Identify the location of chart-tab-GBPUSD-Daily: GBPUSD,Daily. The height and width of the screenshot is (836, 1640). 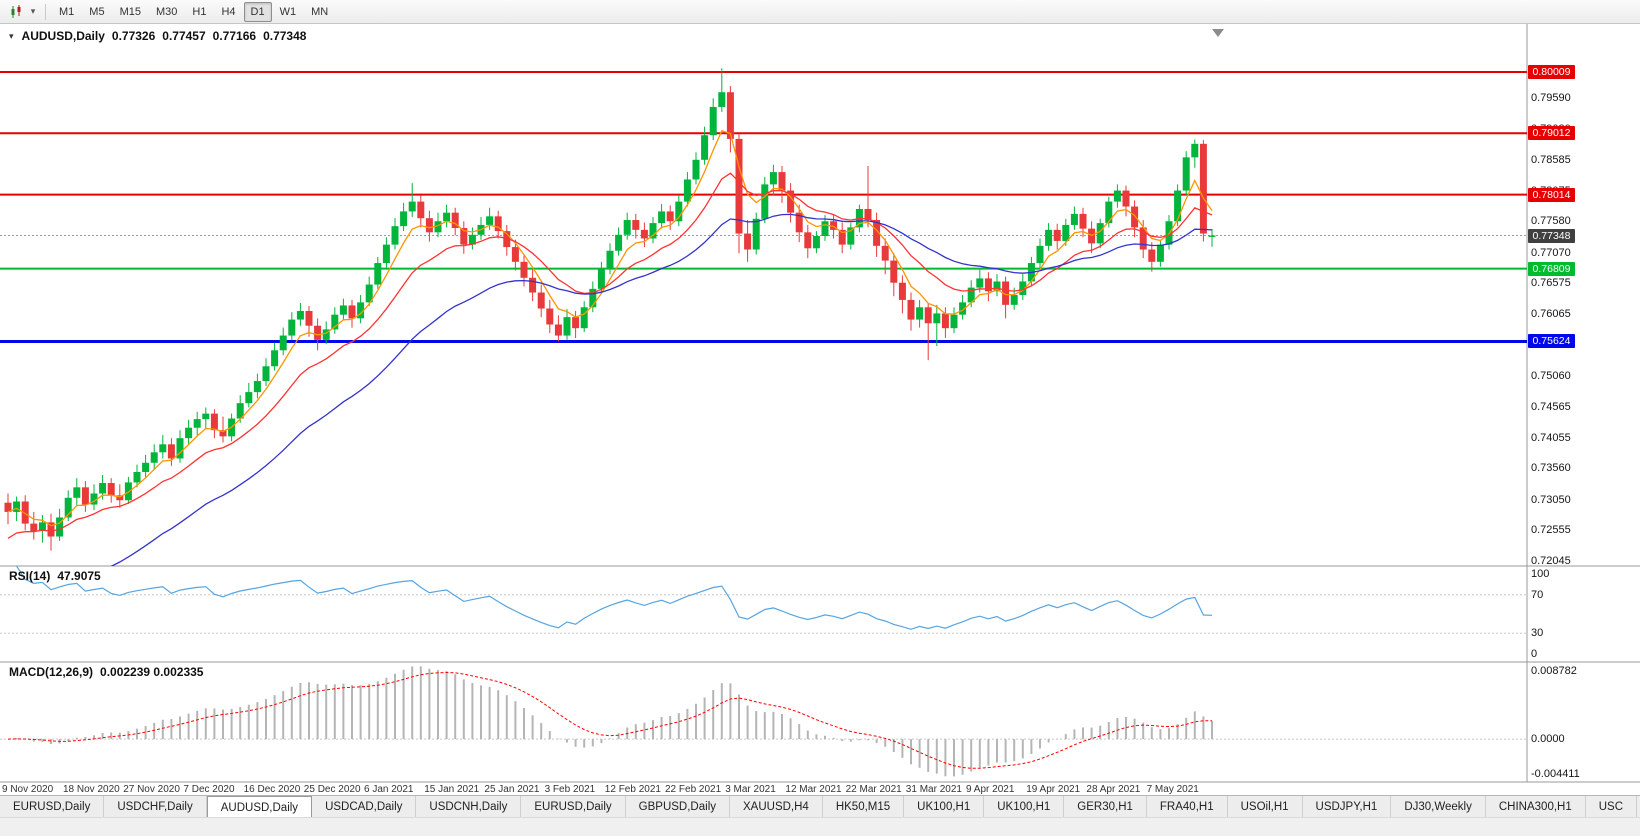
(677, 806).